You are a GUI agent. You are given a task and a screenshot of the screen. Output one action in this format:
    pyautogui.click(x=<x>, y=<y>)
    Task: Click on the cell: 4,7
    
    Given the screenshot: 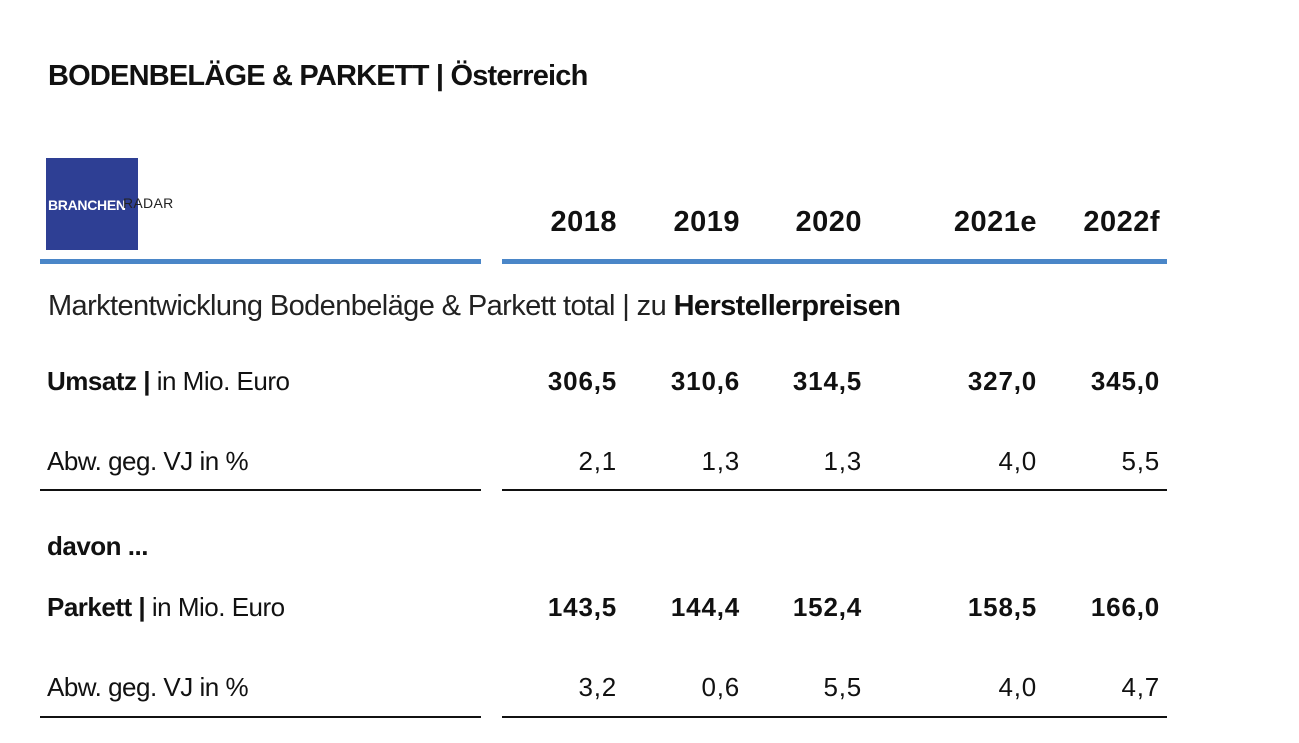 What is the action you would take?
    pyautogui.click(x=1140, y=687)
    